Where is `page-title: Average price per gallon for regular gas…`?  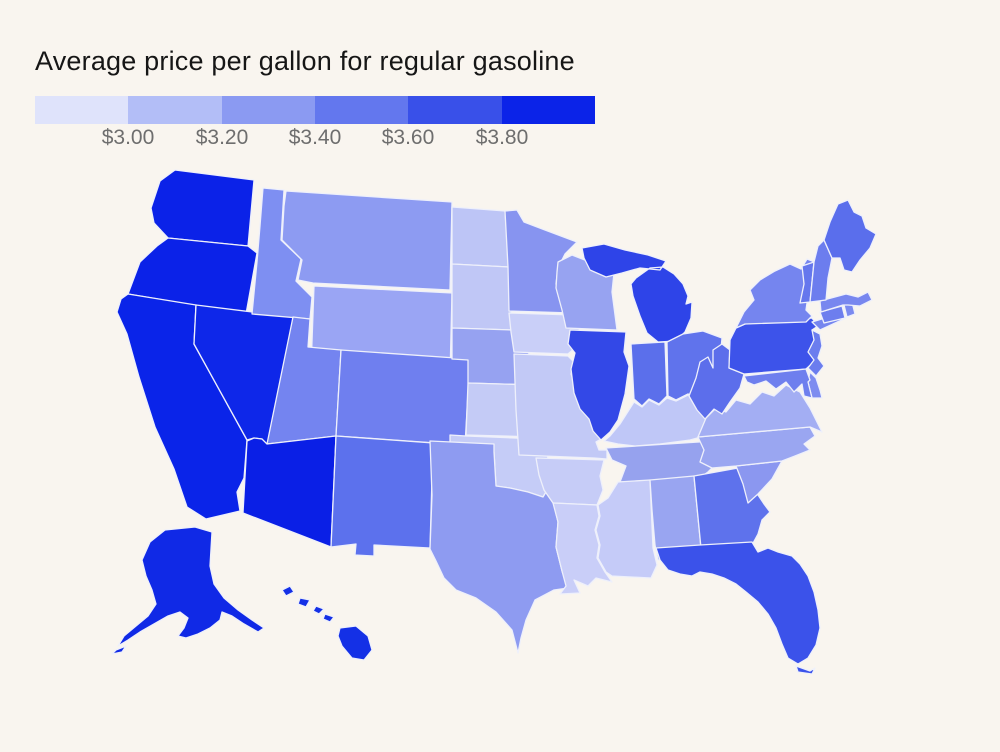 page-title: Average price per gallon for regular gas… is located at coordinates (305, 61).